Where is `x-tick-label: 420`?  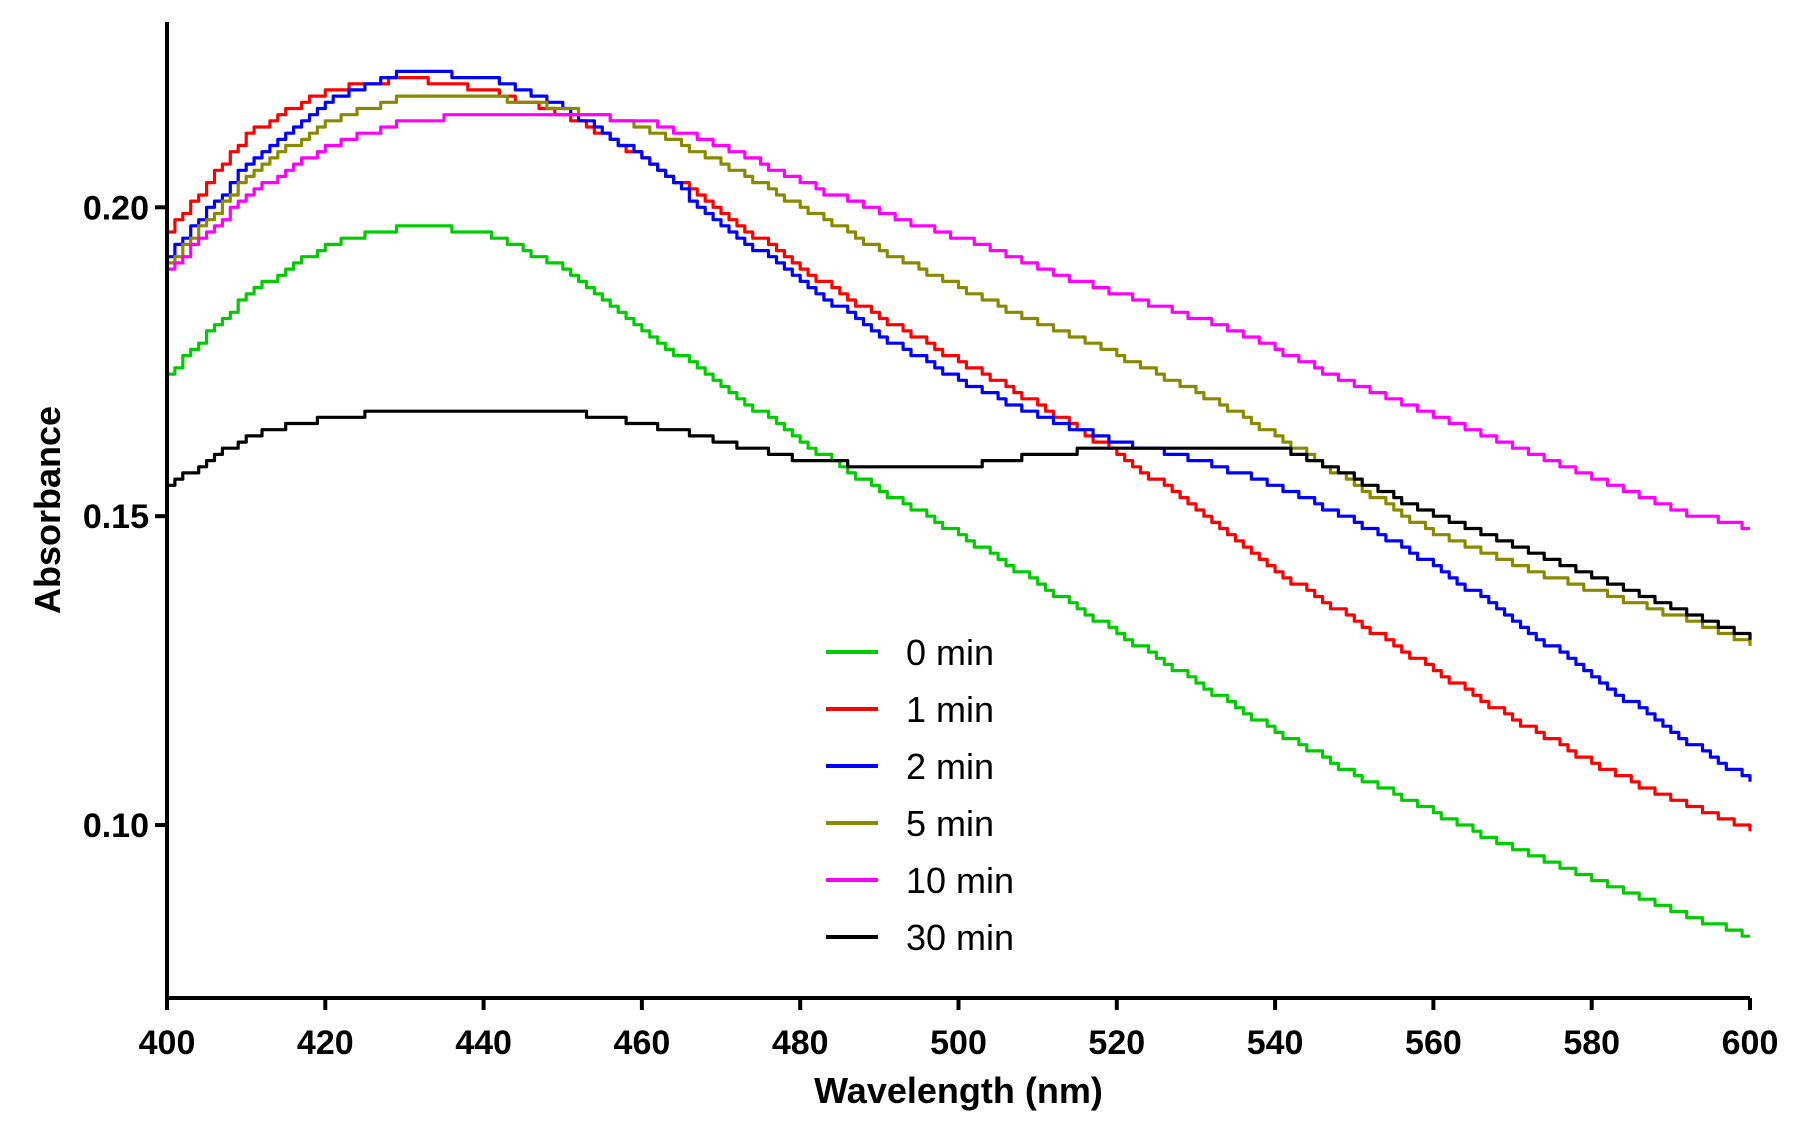
x-tick-label: 420 is located at coordinates (325, 1043).